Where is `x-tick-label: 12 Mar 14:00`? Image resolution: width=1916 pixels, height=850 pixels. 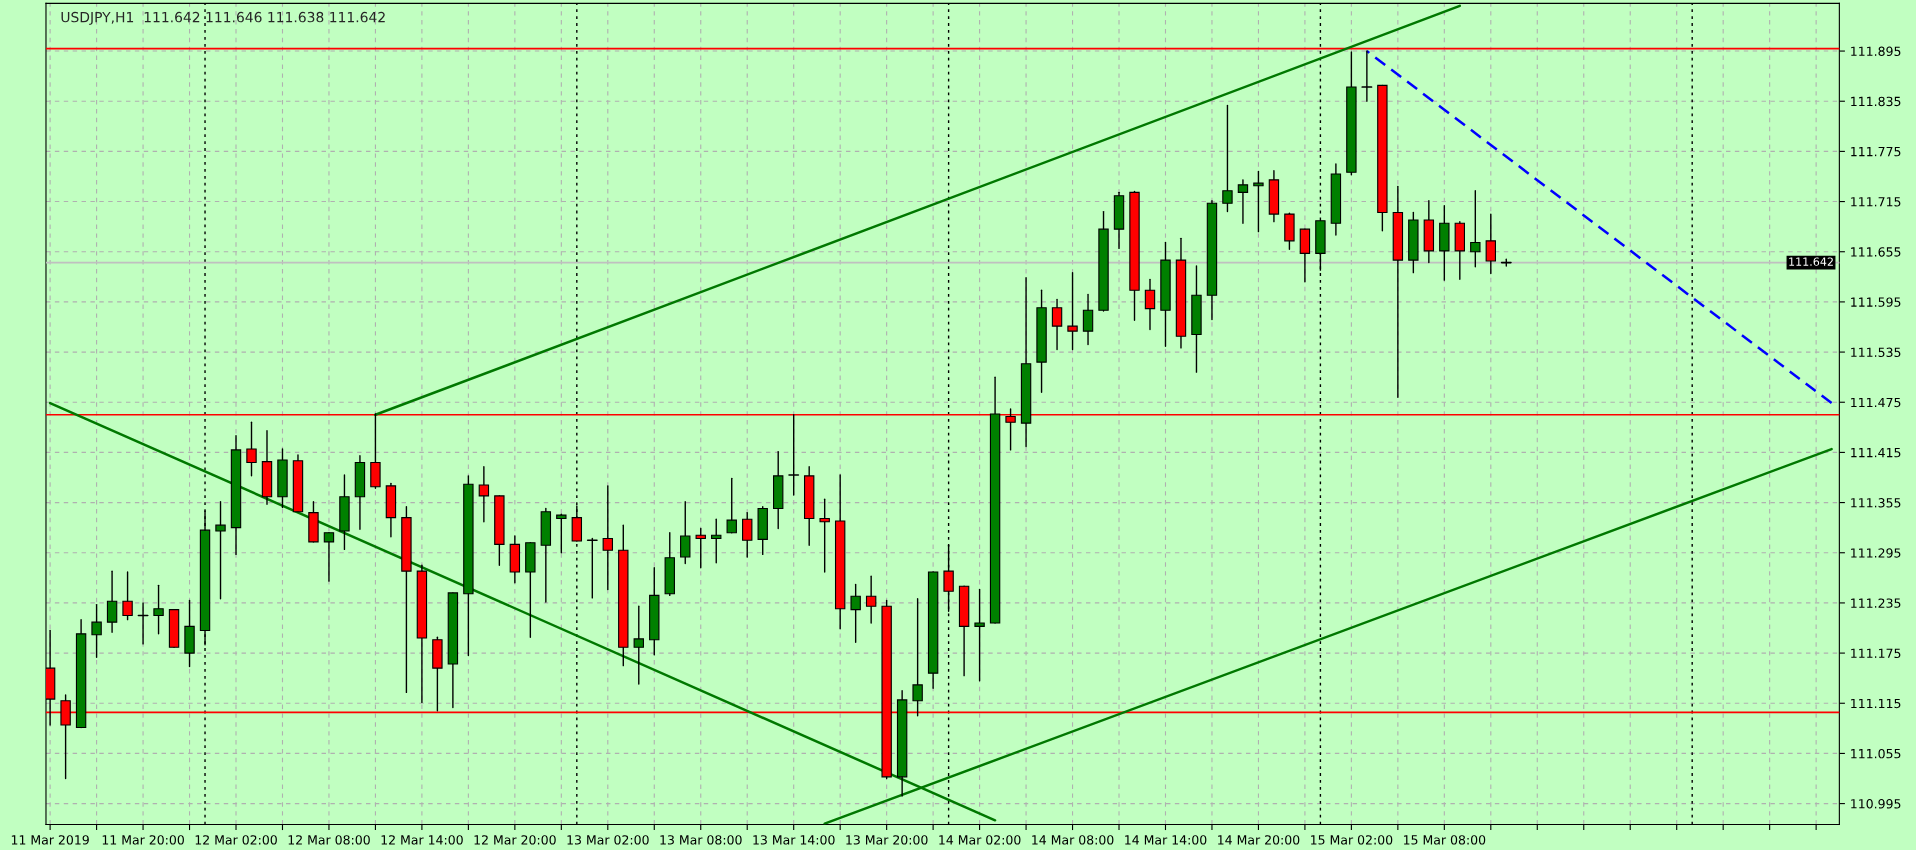
x-tick-label: 12 Mar 14:00 is located at coordinates (422, 840).